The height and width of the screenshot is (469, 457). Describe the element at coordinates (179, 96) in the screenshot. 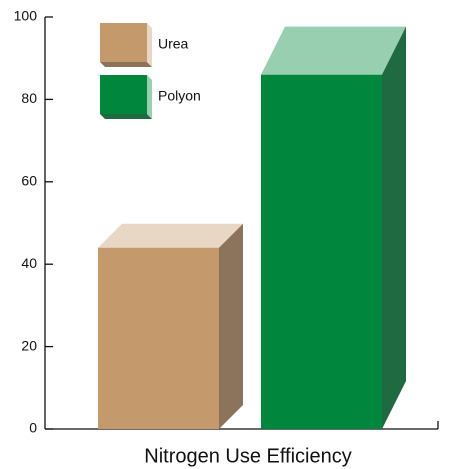

I see `legend-label: Polyon` at that location.